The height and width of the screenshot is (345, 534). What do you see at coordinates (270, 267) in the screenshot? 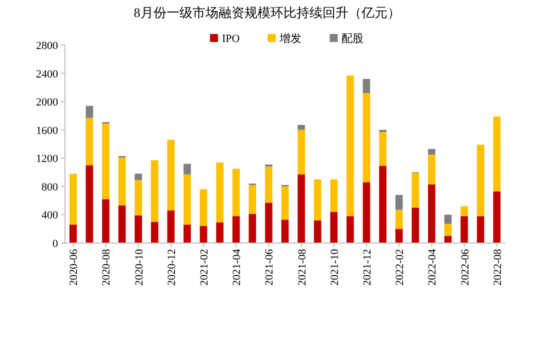
I see `x-tick-label: 2021-06` at bounding box center [270, 267].